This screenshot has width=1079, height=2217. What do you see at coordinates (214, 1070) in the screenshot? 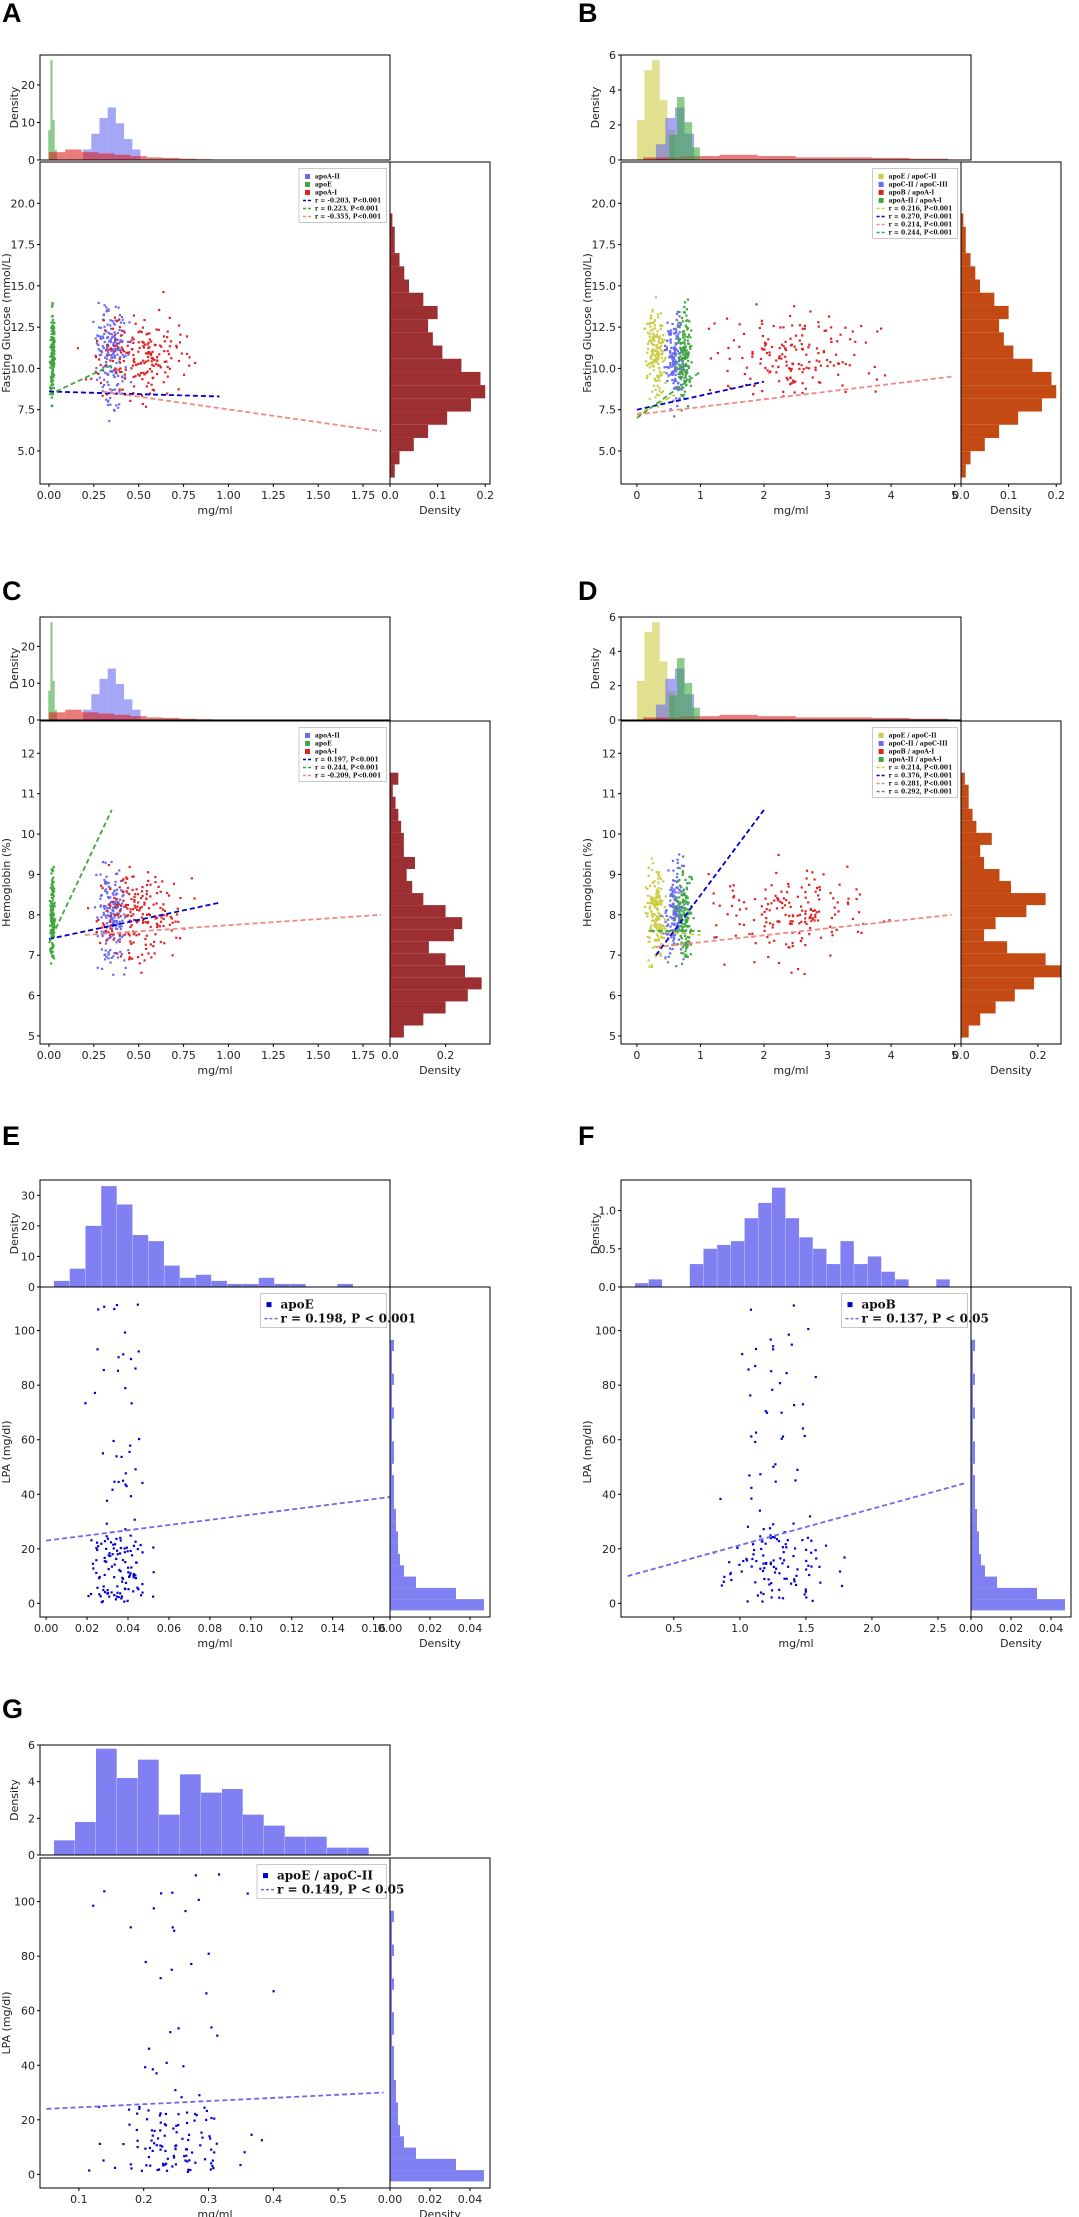
I see `x-axis-label: mg/ml` at bounding box center [214, 1070].